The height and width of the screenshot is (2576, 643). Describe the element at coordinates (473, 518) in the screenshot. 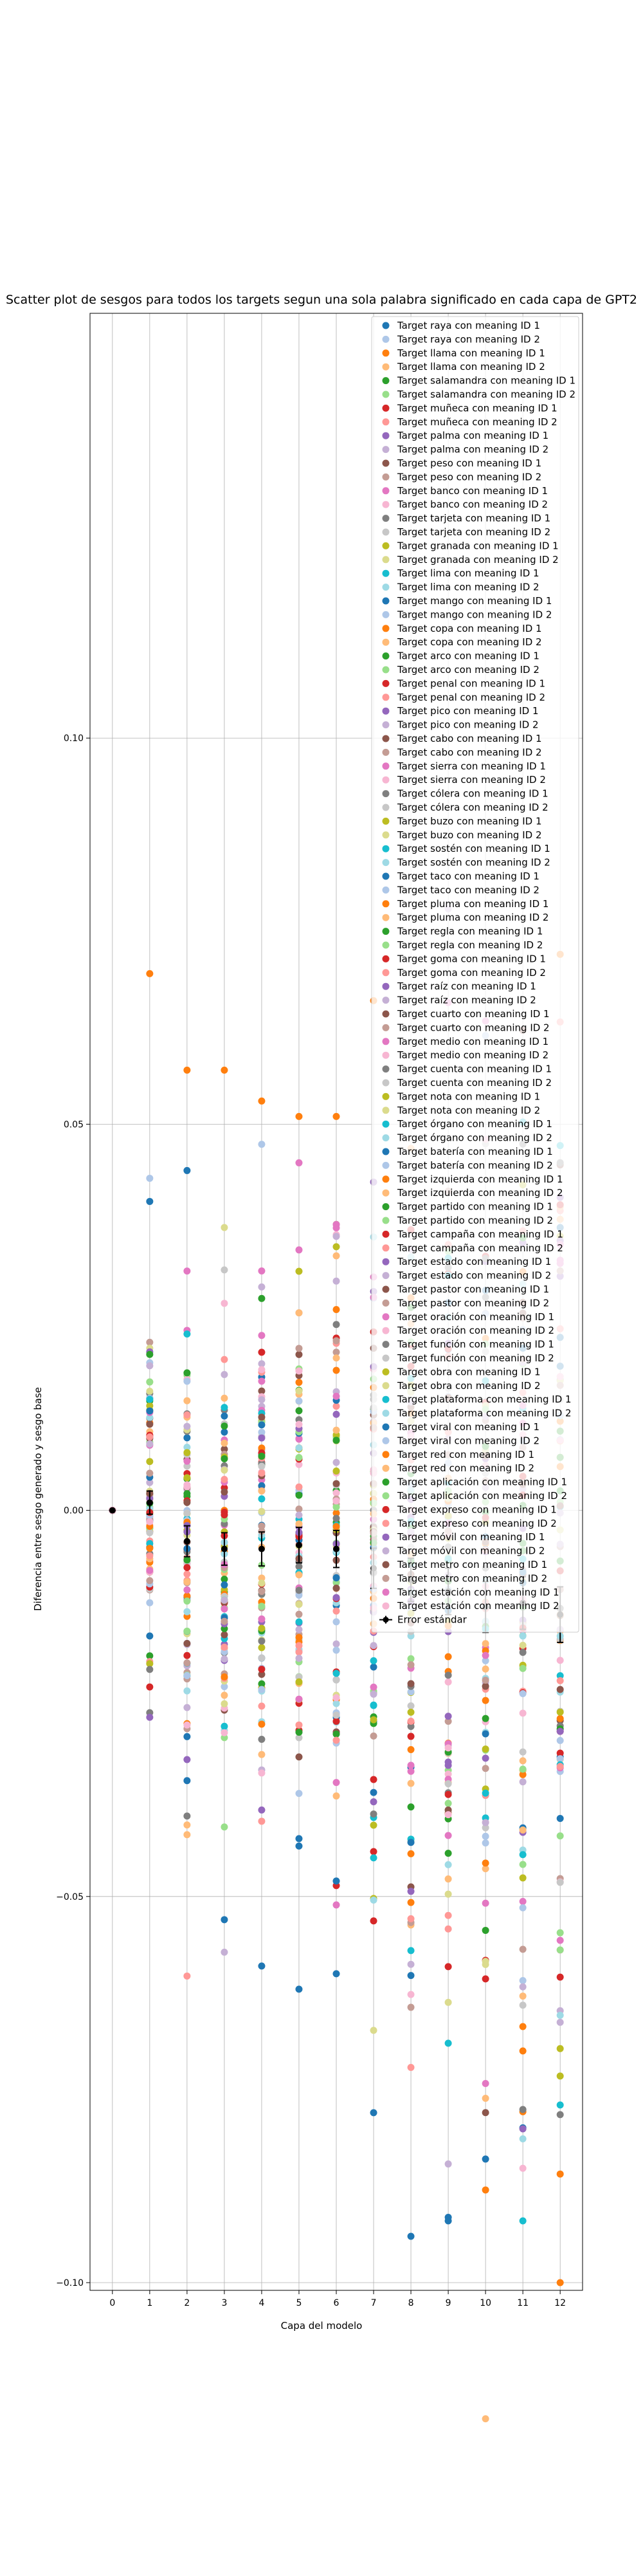

I see `legend-label: Target tarjeta con meaning ID 1` at that location.